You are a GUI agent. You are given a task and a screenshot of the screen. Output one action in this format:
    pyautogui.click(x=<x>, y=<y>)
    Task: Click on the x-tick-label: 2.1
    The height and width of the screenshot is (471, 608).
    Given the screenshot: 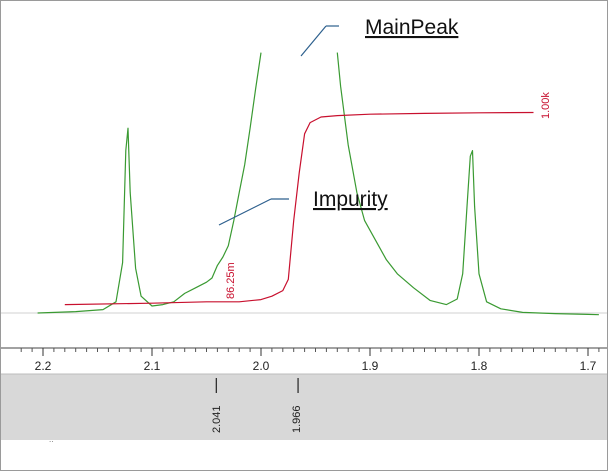 What is the action you would take?
    pyautogui.click(x=152, y=366)
    